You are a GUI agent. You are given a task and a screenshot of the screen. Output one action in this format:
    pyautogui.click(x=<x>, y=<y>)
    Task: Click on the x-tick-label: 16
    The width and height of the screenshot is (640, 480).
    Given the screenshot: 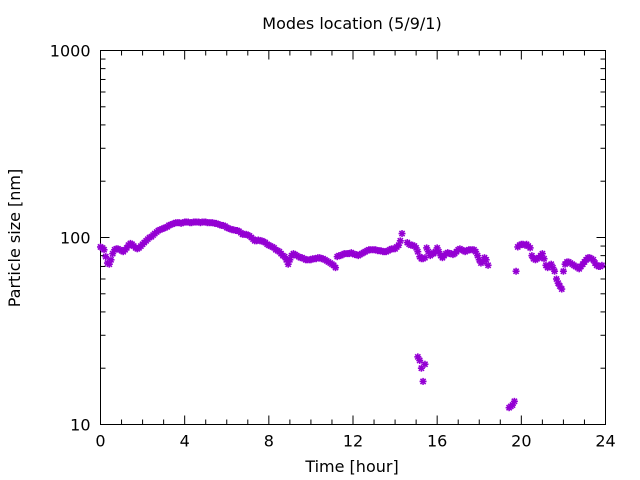 What is the action you would take?
    pyautogui.click(x=437, y=441)
    